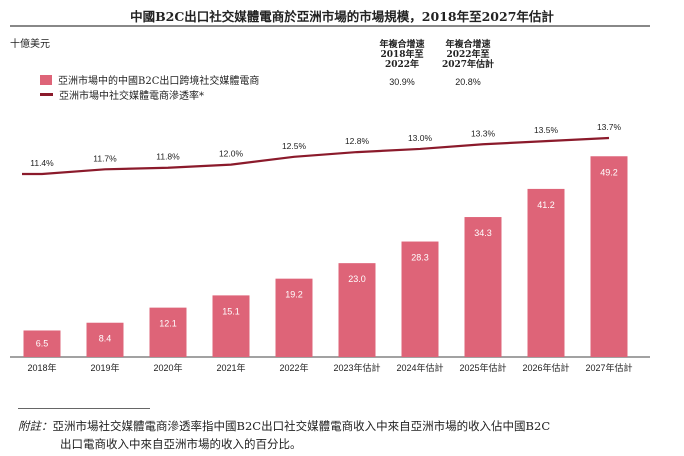  Describe the element at coordinates (84, 408) in the screenshot. I see `footnote-divider` at that location.